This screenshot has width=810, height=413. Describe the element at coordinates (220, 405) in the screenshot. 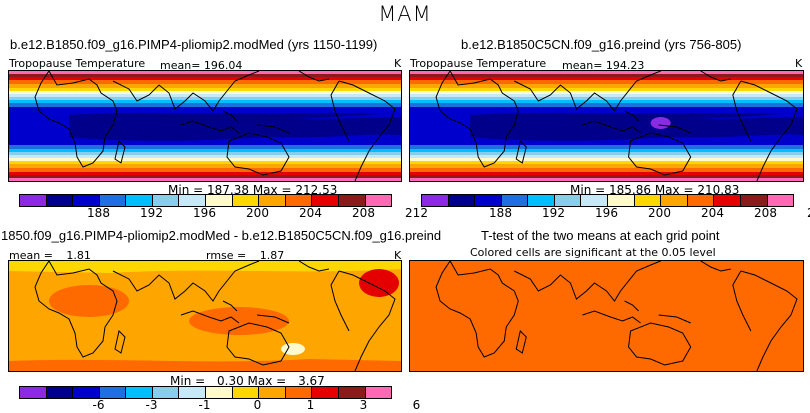

I see `panel-3-colorbar-ticks: -6 -3 -1 0 1 3 6` at that location.